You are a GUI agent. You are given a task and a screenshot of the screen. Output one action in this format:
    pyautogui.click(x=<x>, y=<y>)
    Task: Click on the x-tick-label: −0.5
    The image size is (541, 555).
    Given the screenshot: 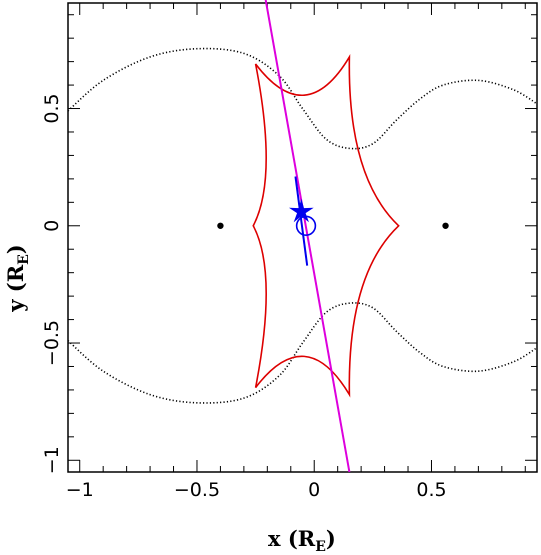 What is the action you would take?
    pyautogui.click(x=197, y=490)
    